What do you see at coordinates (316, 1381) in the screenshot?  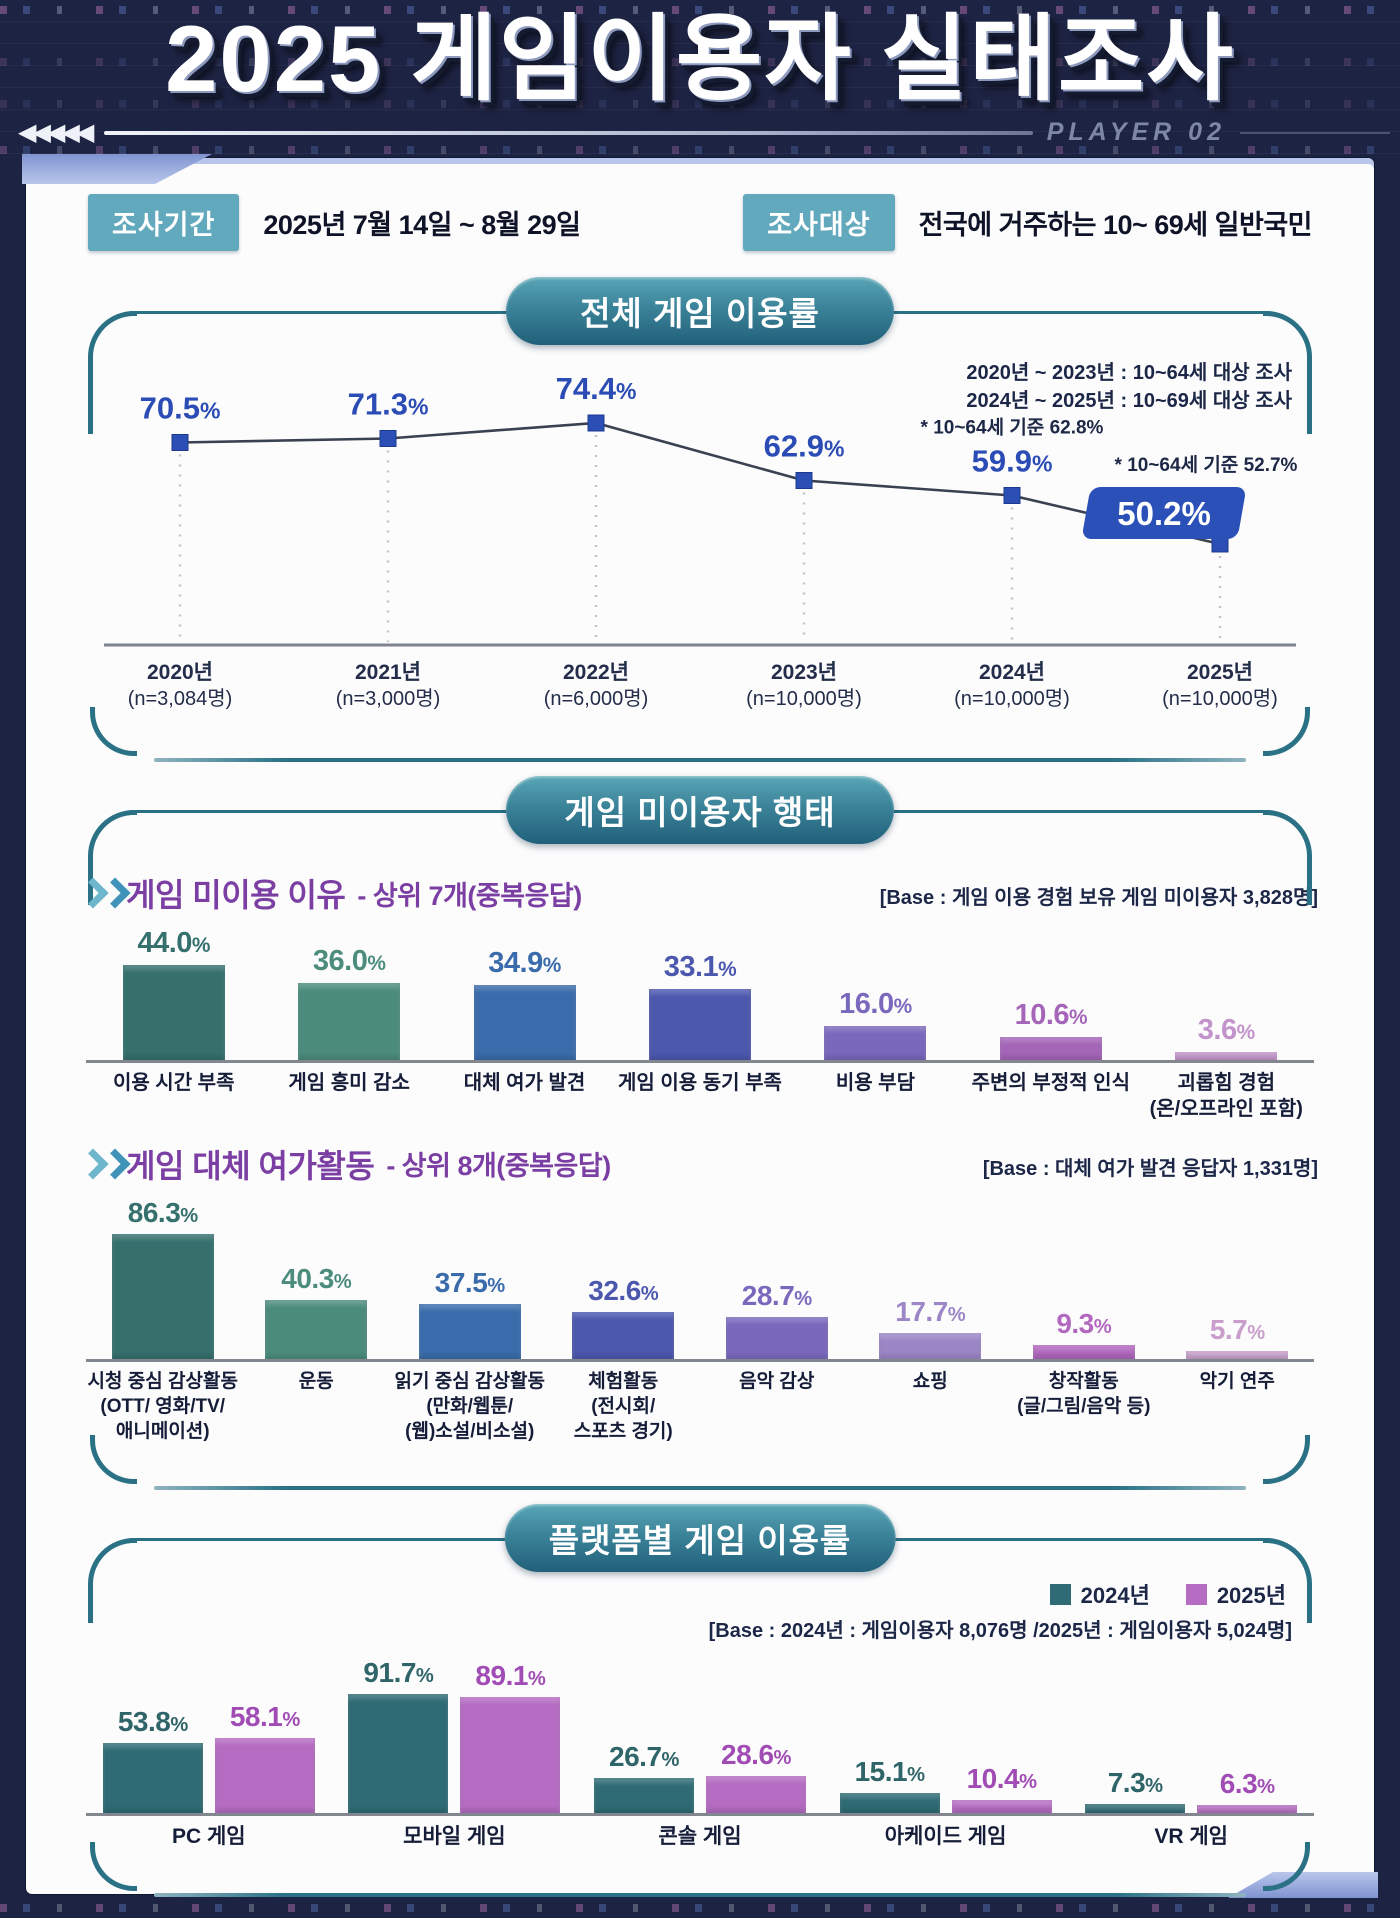 I see `bar-category: 운동` at bounding box center [316, 1381].